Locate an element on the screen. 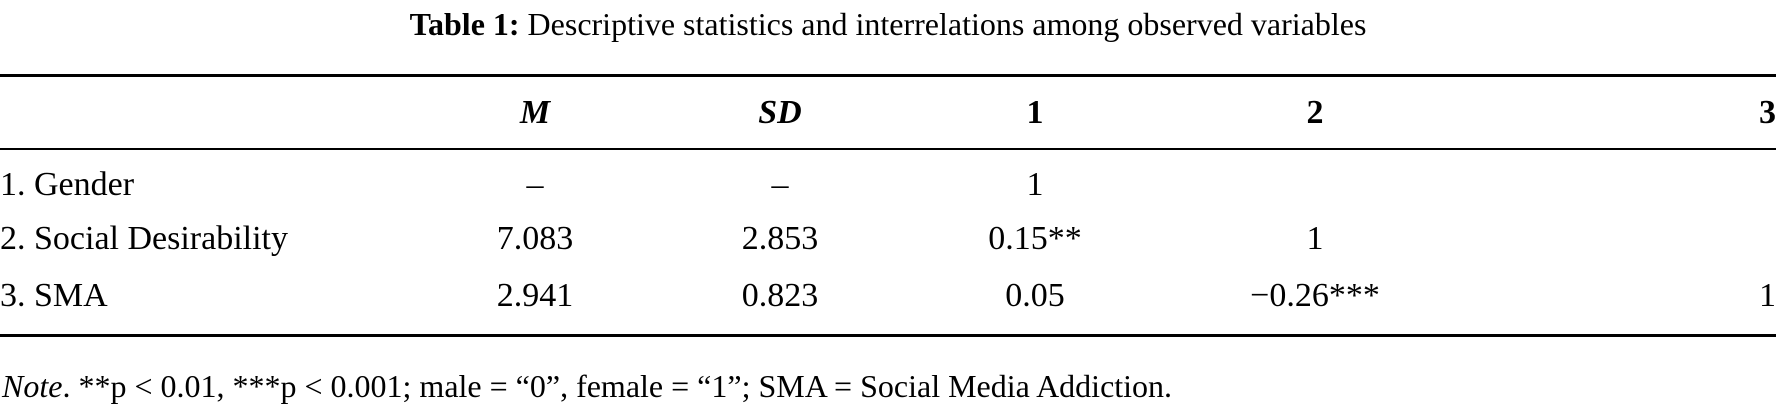 The height and width of the screenshot is (415, 1776). cell-sd: 2.853 is located at coordinates (780, 238).